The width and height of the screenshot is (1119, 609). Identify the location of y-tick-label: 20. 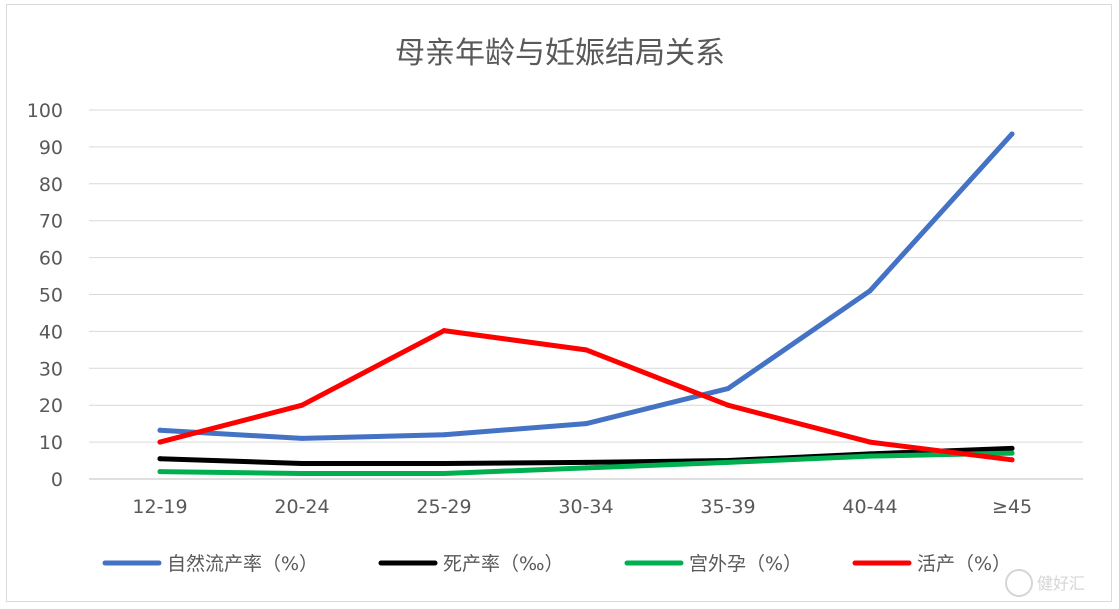
(51, 406).